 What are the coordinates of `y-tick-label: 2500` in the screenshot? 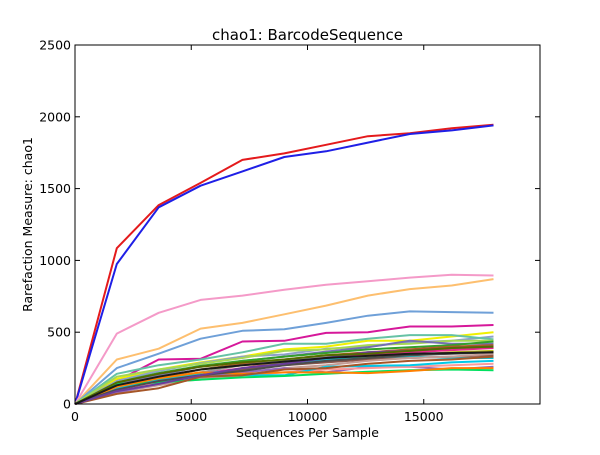 It's located at (55, 45).